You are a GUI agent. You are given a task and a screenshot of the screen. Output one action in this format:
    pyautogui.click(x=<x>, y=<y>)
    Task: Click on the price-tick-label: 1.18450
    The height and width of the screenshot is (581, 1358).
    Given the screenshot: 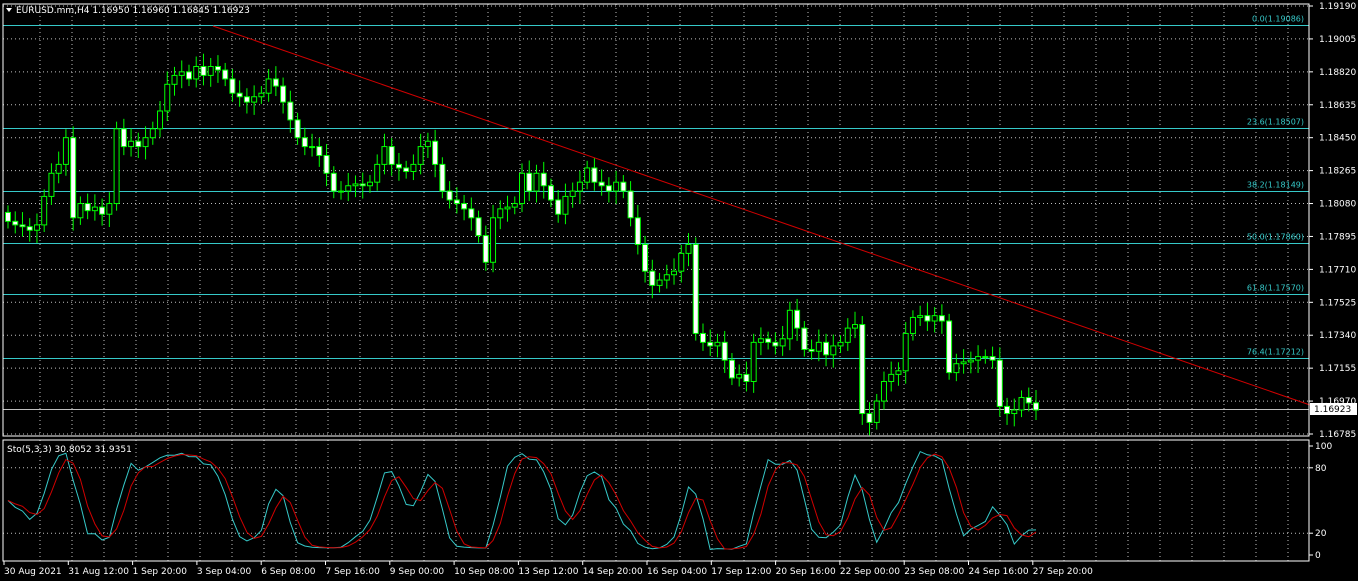 What is the action you would take?
    pyautogui.click(x=1337, y=139)
    